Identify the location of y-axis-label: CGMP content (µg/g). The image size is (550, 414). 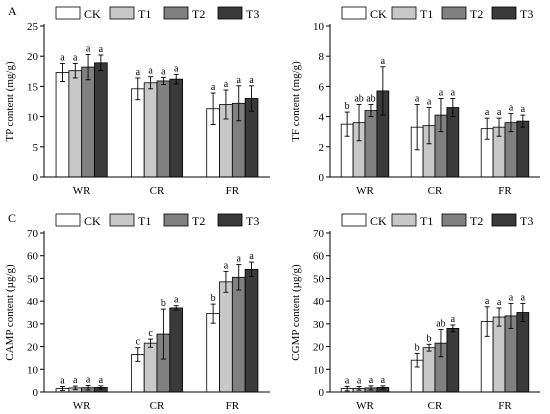
(296, 312).